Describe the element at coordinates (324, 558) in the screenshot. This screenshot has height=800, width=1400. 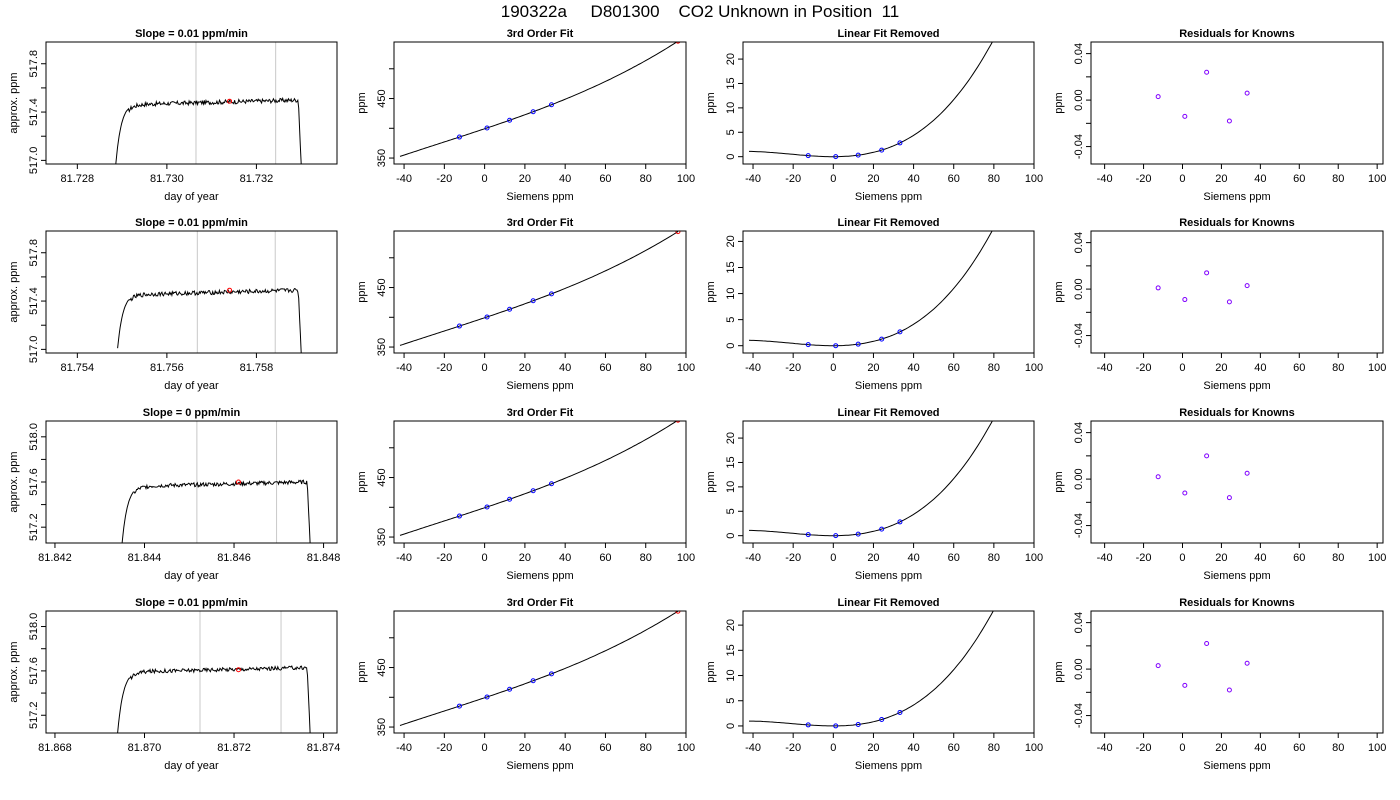
I see `x-tick-label: 81.848` at that location.